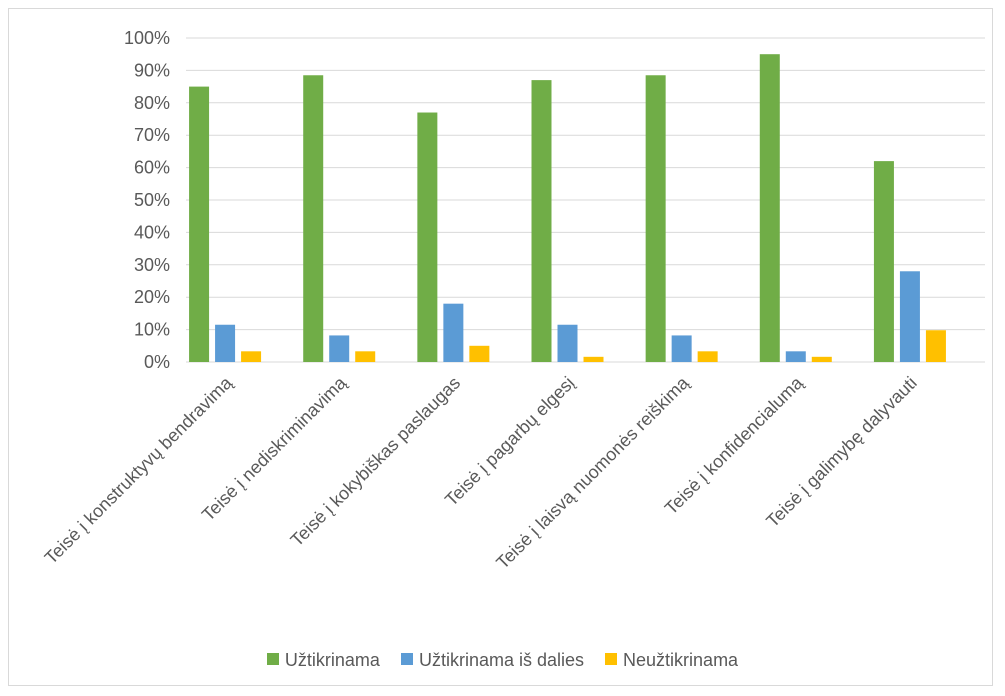 The width and height of the screenshot is (1005, 696). Describe the element at coordinates (152, 168) in the screenshot. I see `y-tick-label: 60%` at that location.